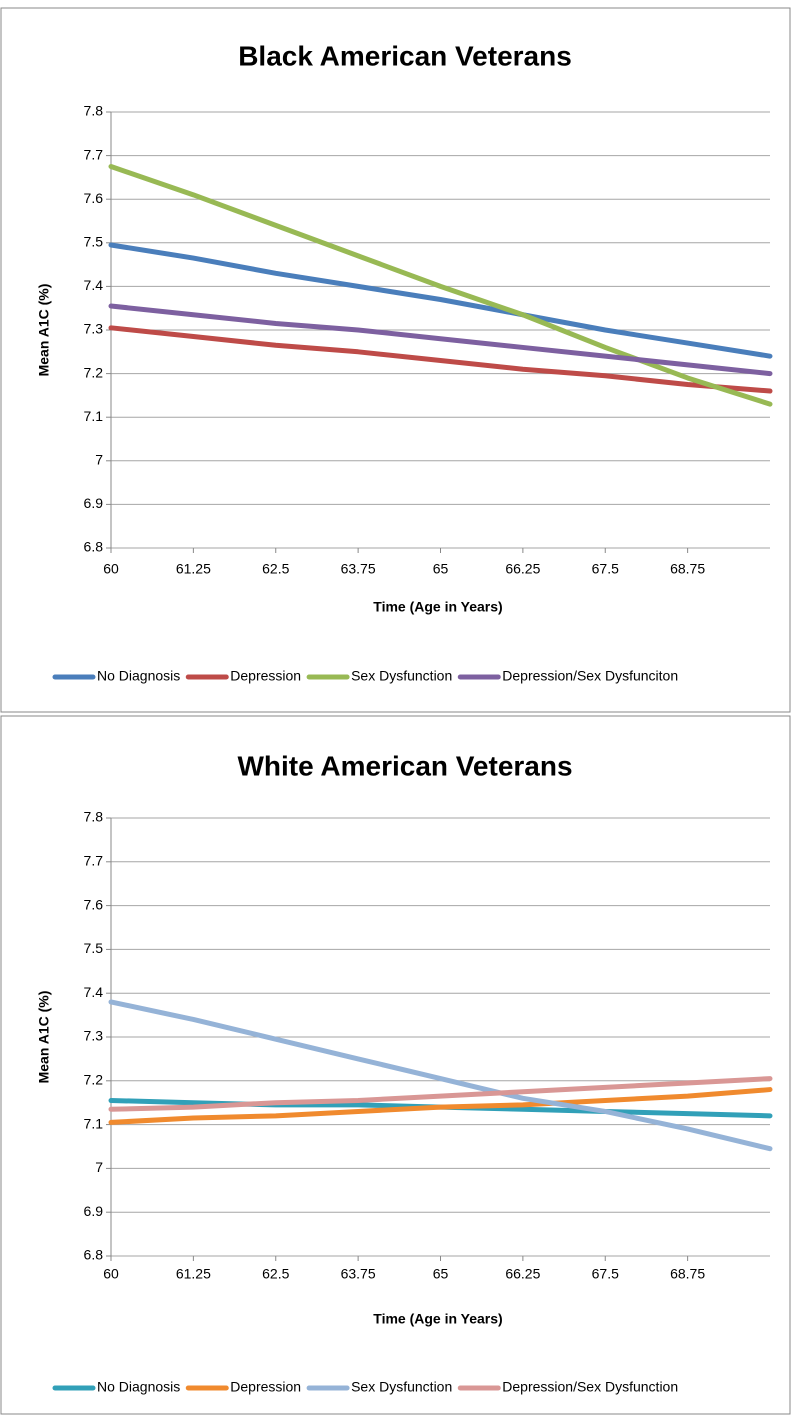  Describe the element at coordinates (405, 55) in the screenshot. I see `chart-title: Black American Veterans` at that location.